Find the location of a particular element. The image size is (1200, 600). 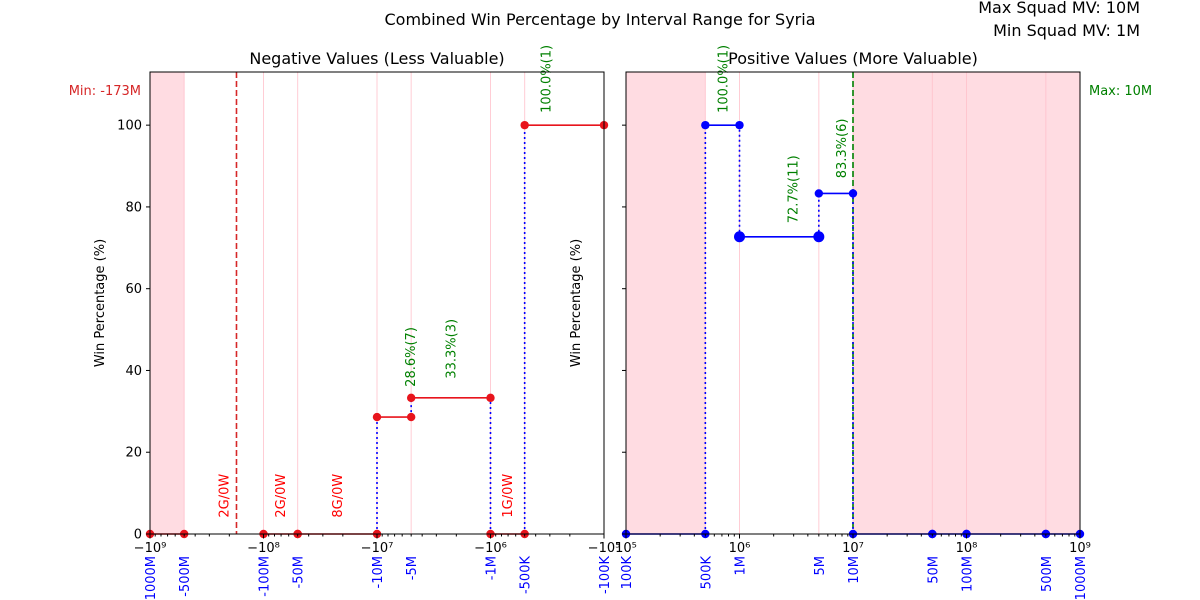

interval-label: -50M is located at coordinates (299, 572).